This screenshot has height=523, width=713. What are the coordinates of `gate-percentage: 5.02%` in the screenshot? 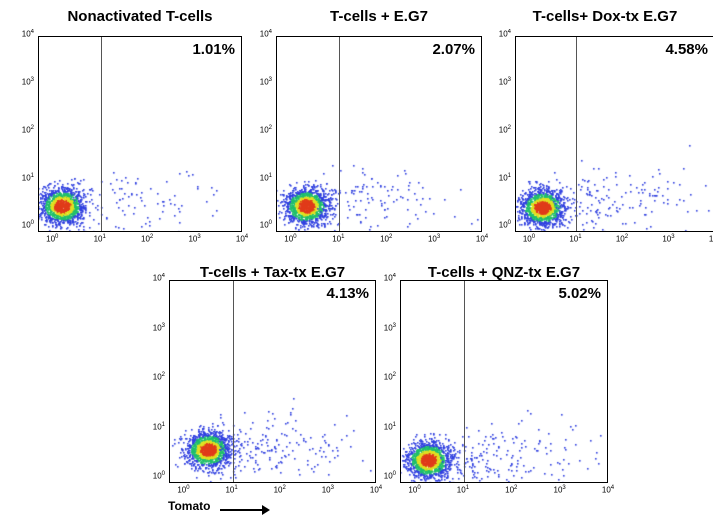 It's located at (579, 293).